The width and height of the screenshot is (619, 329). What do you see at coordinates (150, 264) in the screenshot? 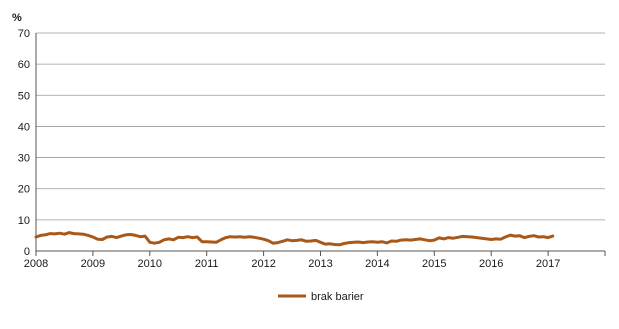
I see `x-tick-label: 2010` at bounding box center [150, 264].